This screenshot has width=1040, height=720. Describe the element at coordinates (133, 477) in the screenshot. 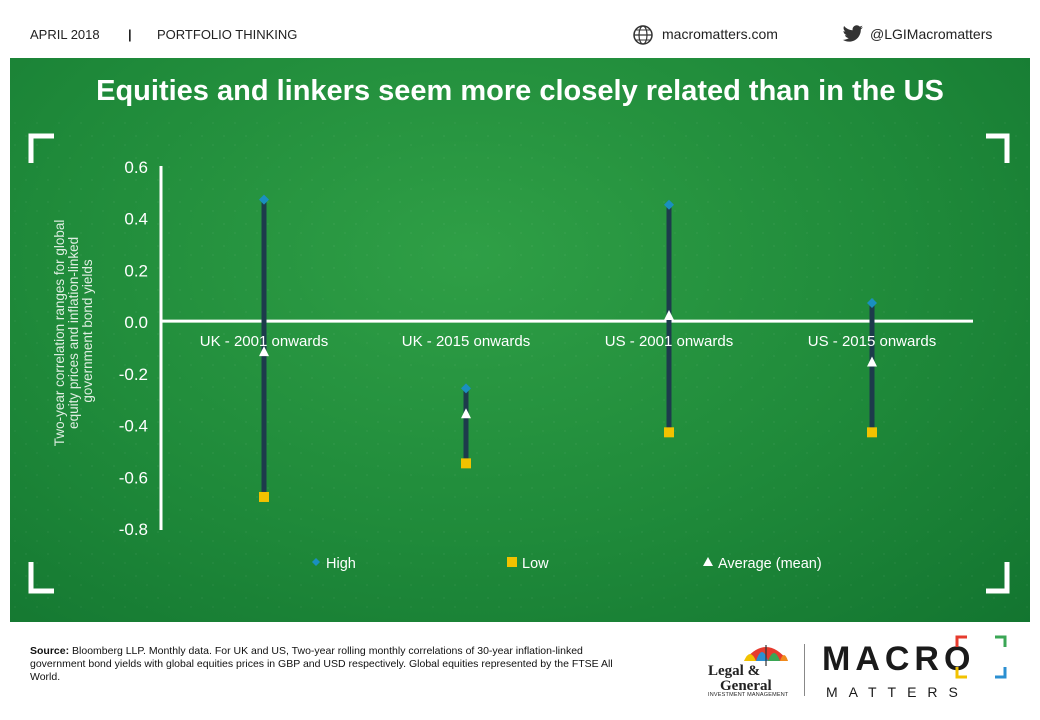

I see `y-tick-label: -0.6` at that location.